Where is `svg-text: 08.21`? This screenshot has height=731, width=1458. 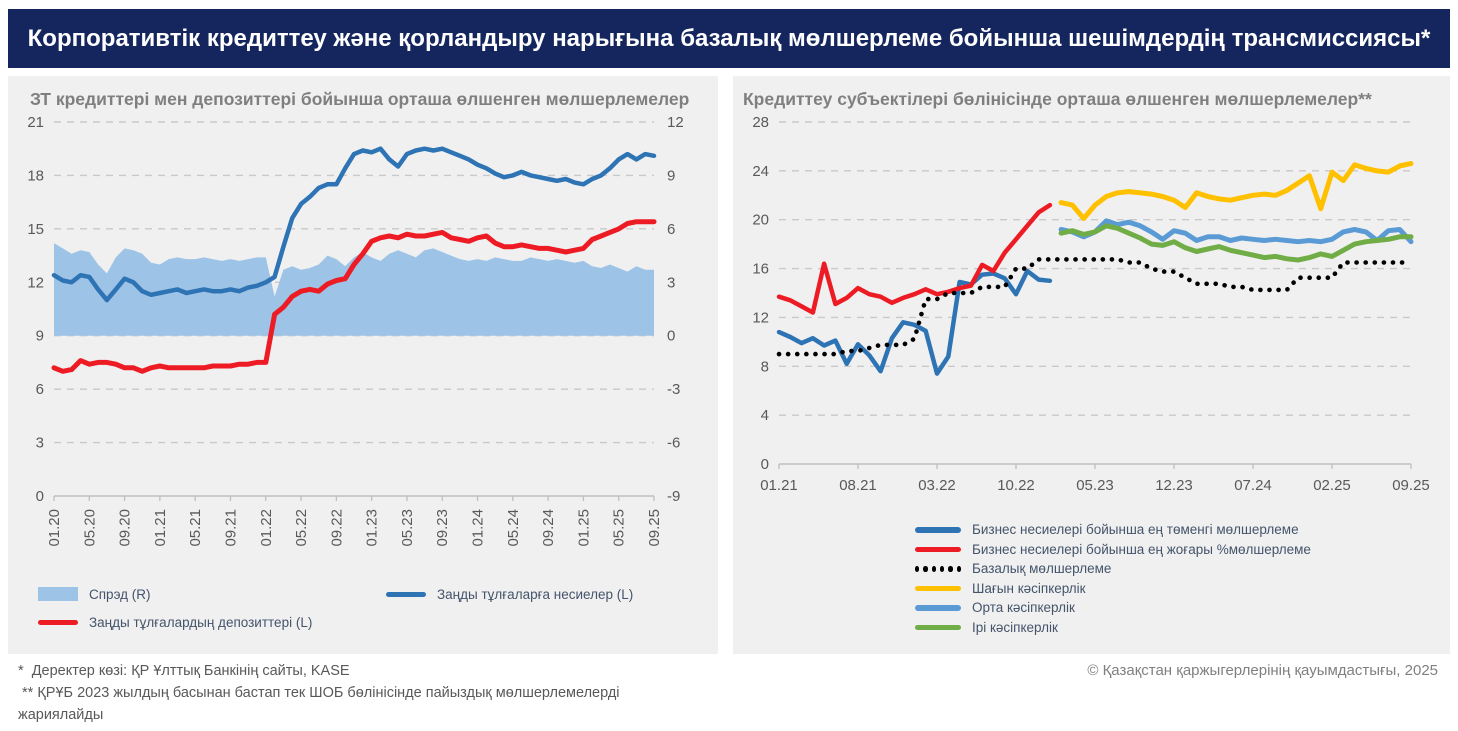
svg-text: 08.21 is located at coordinates (858, 485).